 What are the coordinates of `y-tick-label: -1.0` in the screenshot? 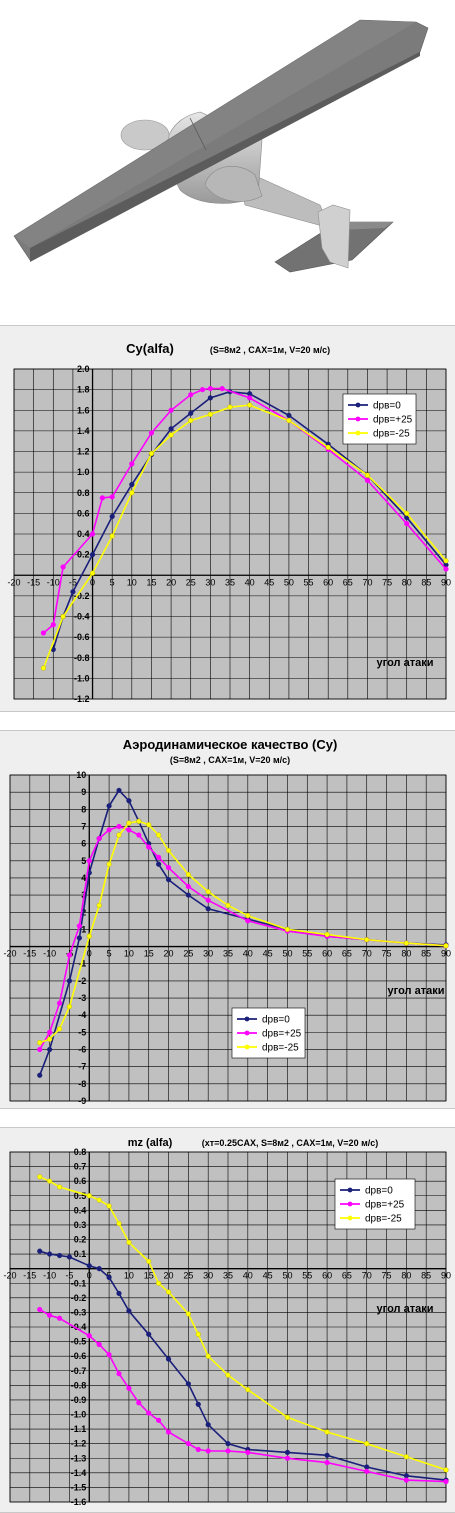 It's located at (79, 1415).